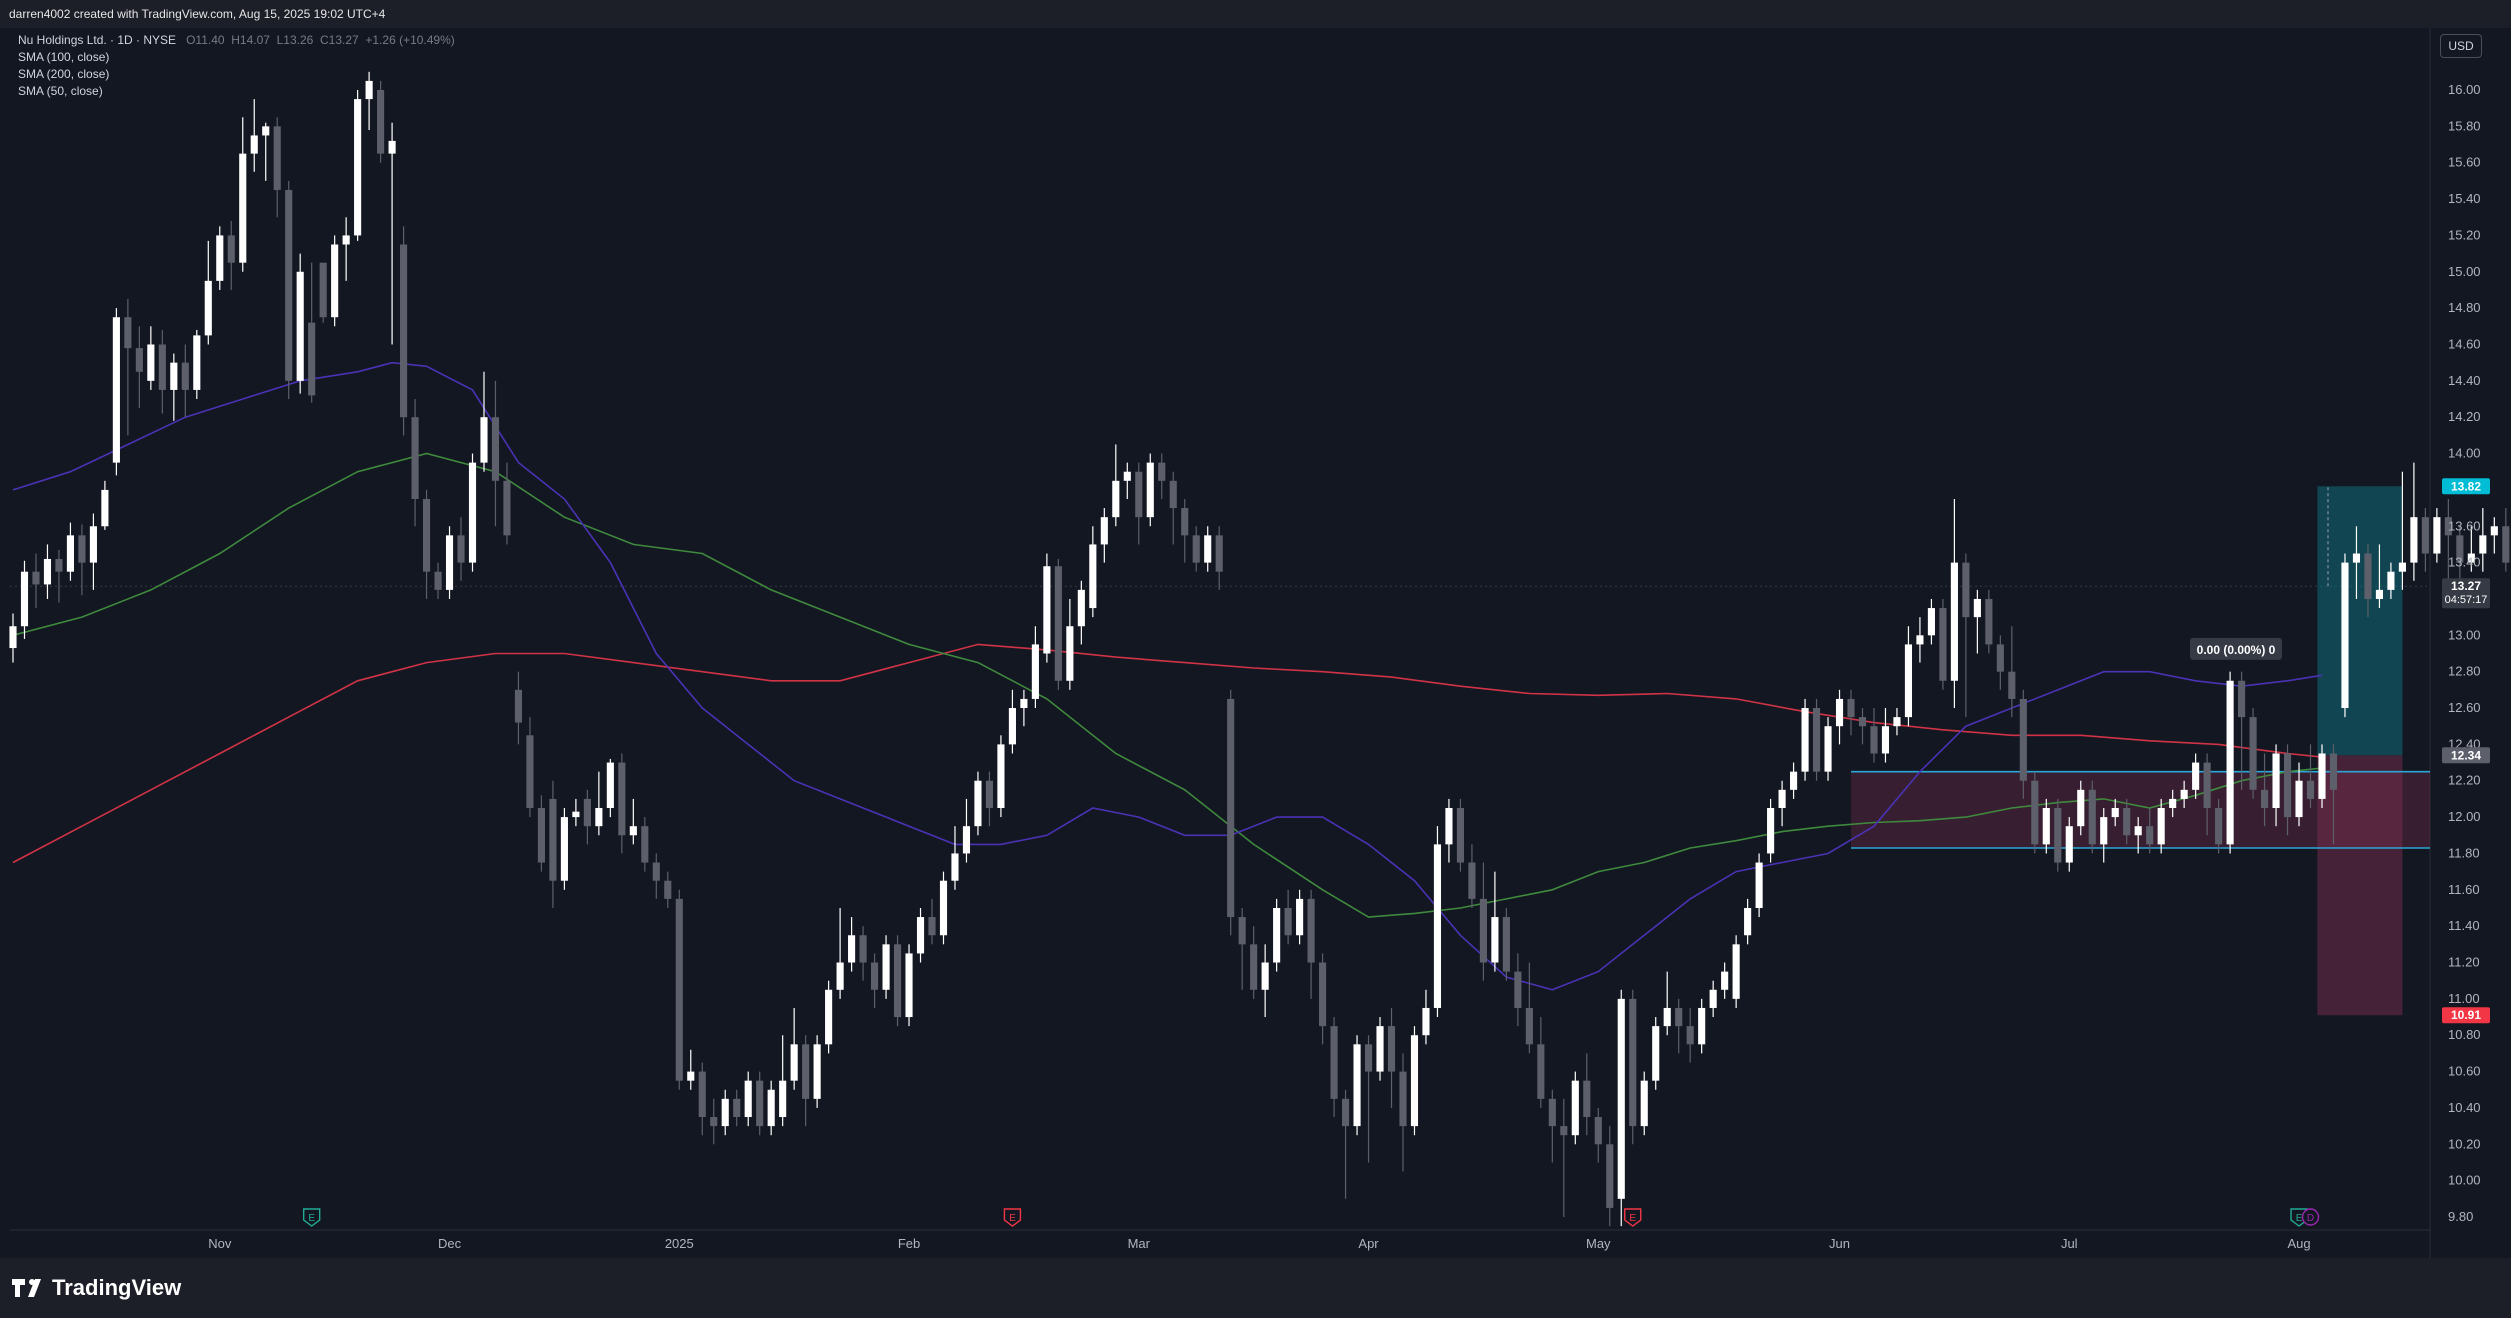 The width and height of the screenshot is (2511, 1318). What do you see at coordinates (2461, 46) in the screenshot?
I see `currency-button: USD` at bounding box center [2461, 46].